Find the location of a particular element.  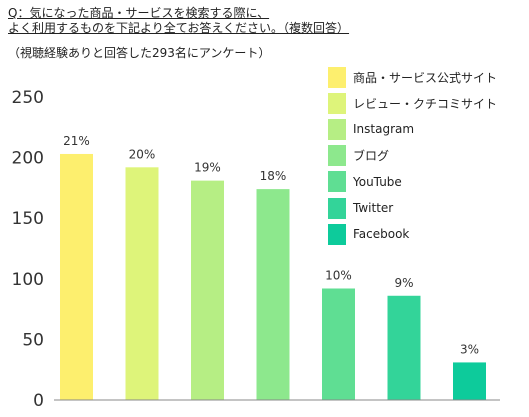

bar-data-label: 21% is located at coordinates (76, 141).